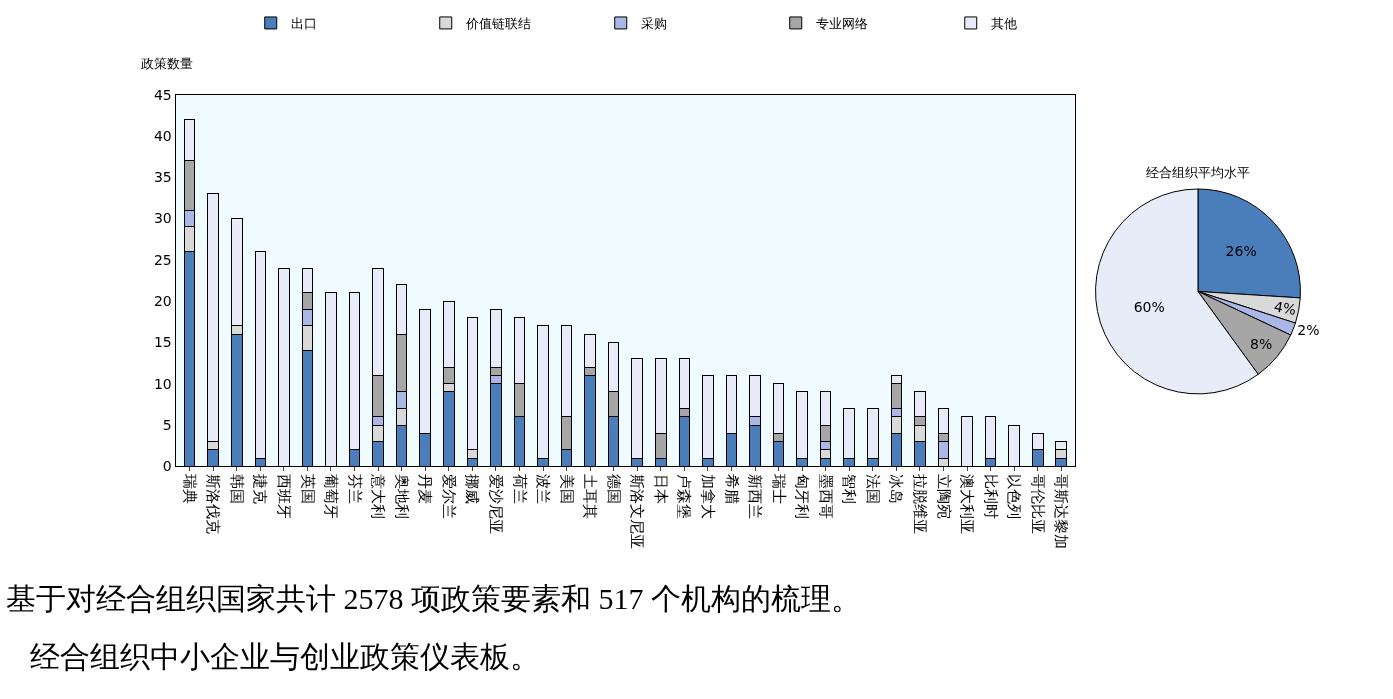  I want to click on x-tick-label: 智利, so click(849, 489).